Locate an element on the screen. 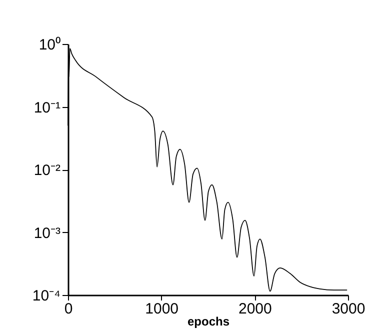 The image size is (374, 332). y-tick-label: 10⁻⁴ is located at coordinates (46, 296).